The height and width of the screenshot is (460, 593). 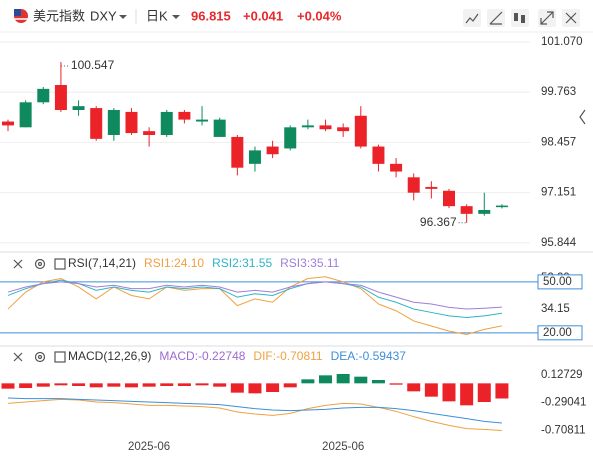 What do you see at coordinates (309, 263) in the screenshot?
I see `legend-entry: RSI3:35.11` at bounding box center [309, 263].